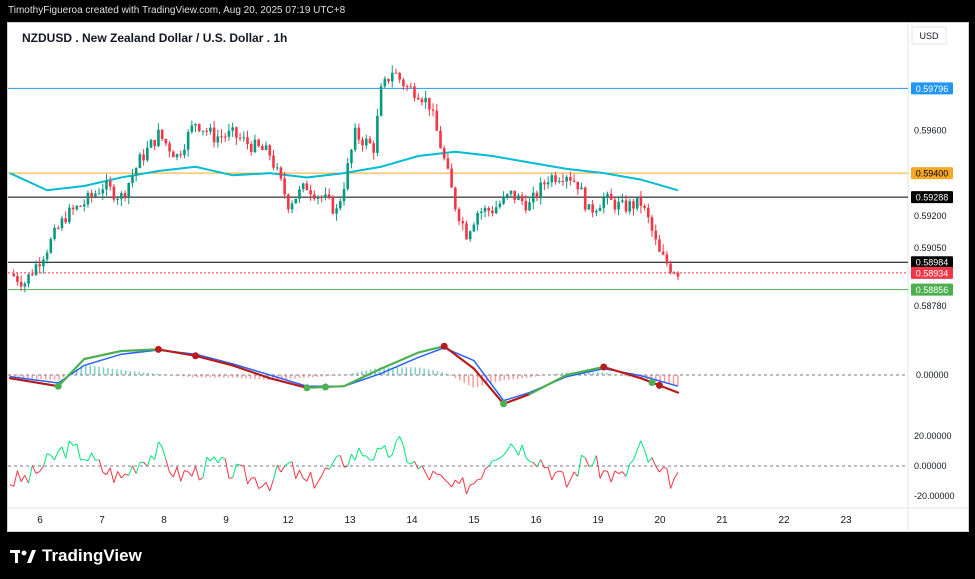 The height and width of the screenshot is (579, 975). I want to click on price-label-0: 0.59796, so click(932, 88).